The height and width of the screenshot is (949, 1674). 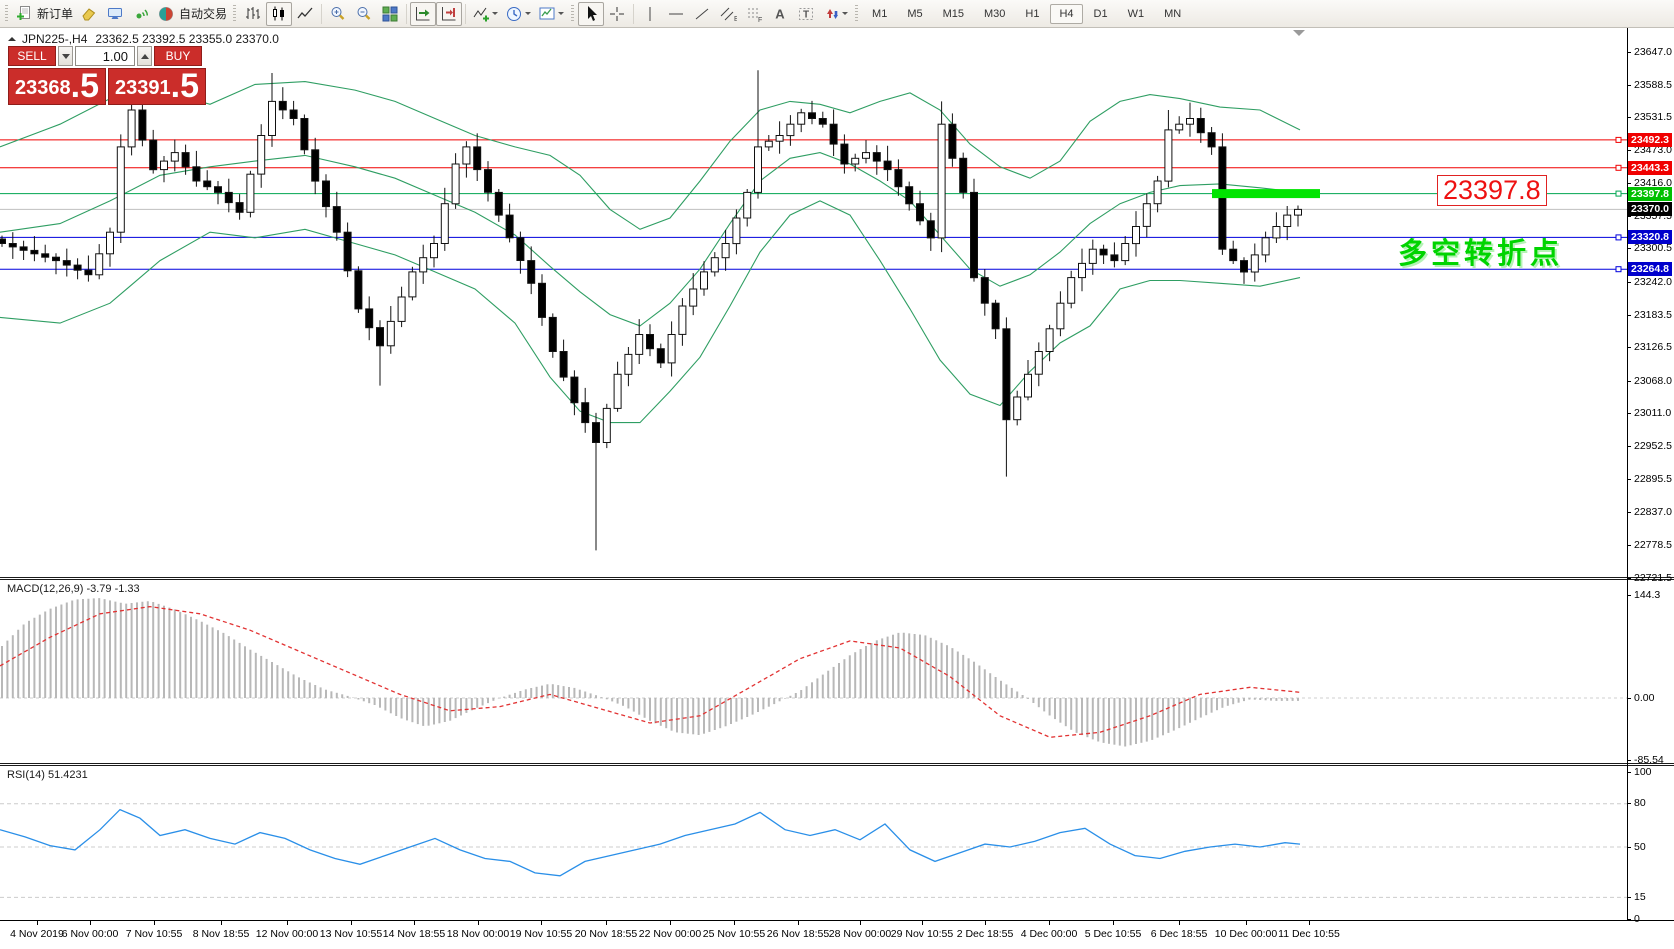 What do you see at coordinates (1650, 139) in the screenshot?
I see `price-badge-23492.3: 23492.3` at bounding box center [1650, 139].